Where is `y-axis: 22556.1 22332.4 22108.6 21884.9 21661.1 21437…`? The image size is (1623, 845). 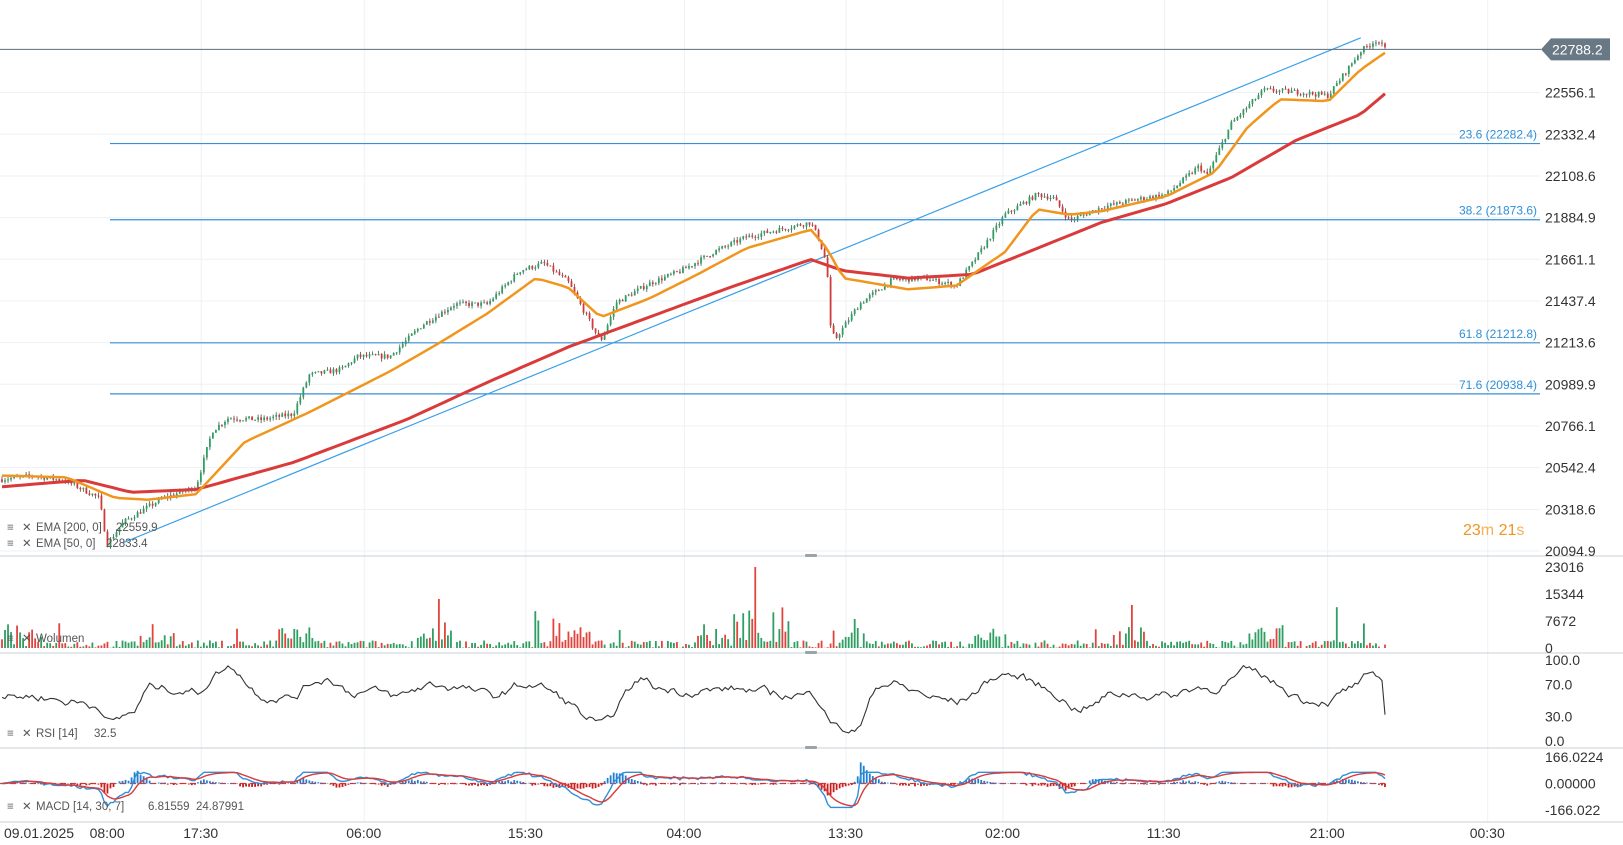 y-axis: 22556.1 22332.4 22108.6 21884.9 21661.1 21437… is located at coordinates (1574, 451).